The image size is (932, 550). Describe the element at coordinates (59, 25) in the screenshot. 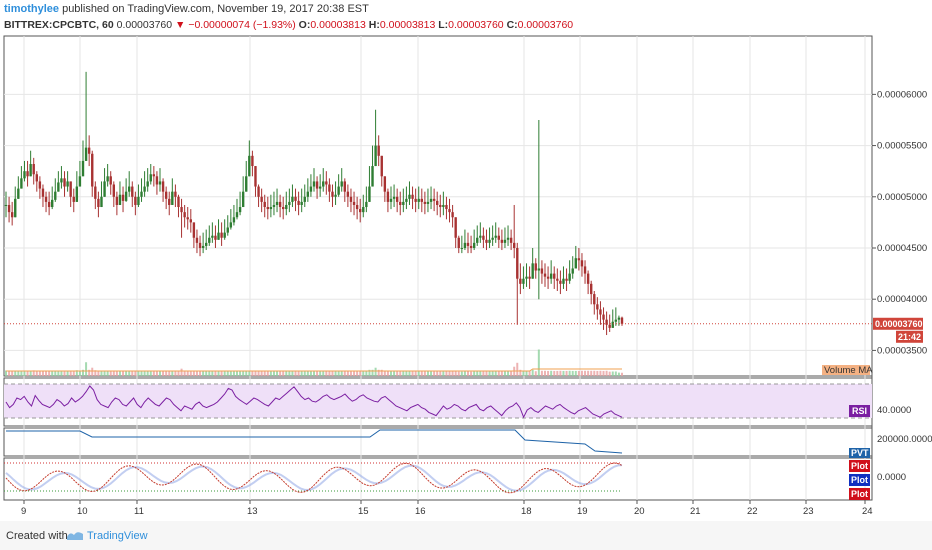

I see `symbol-label: BITTREX:CPCBTC, 60` at that location.